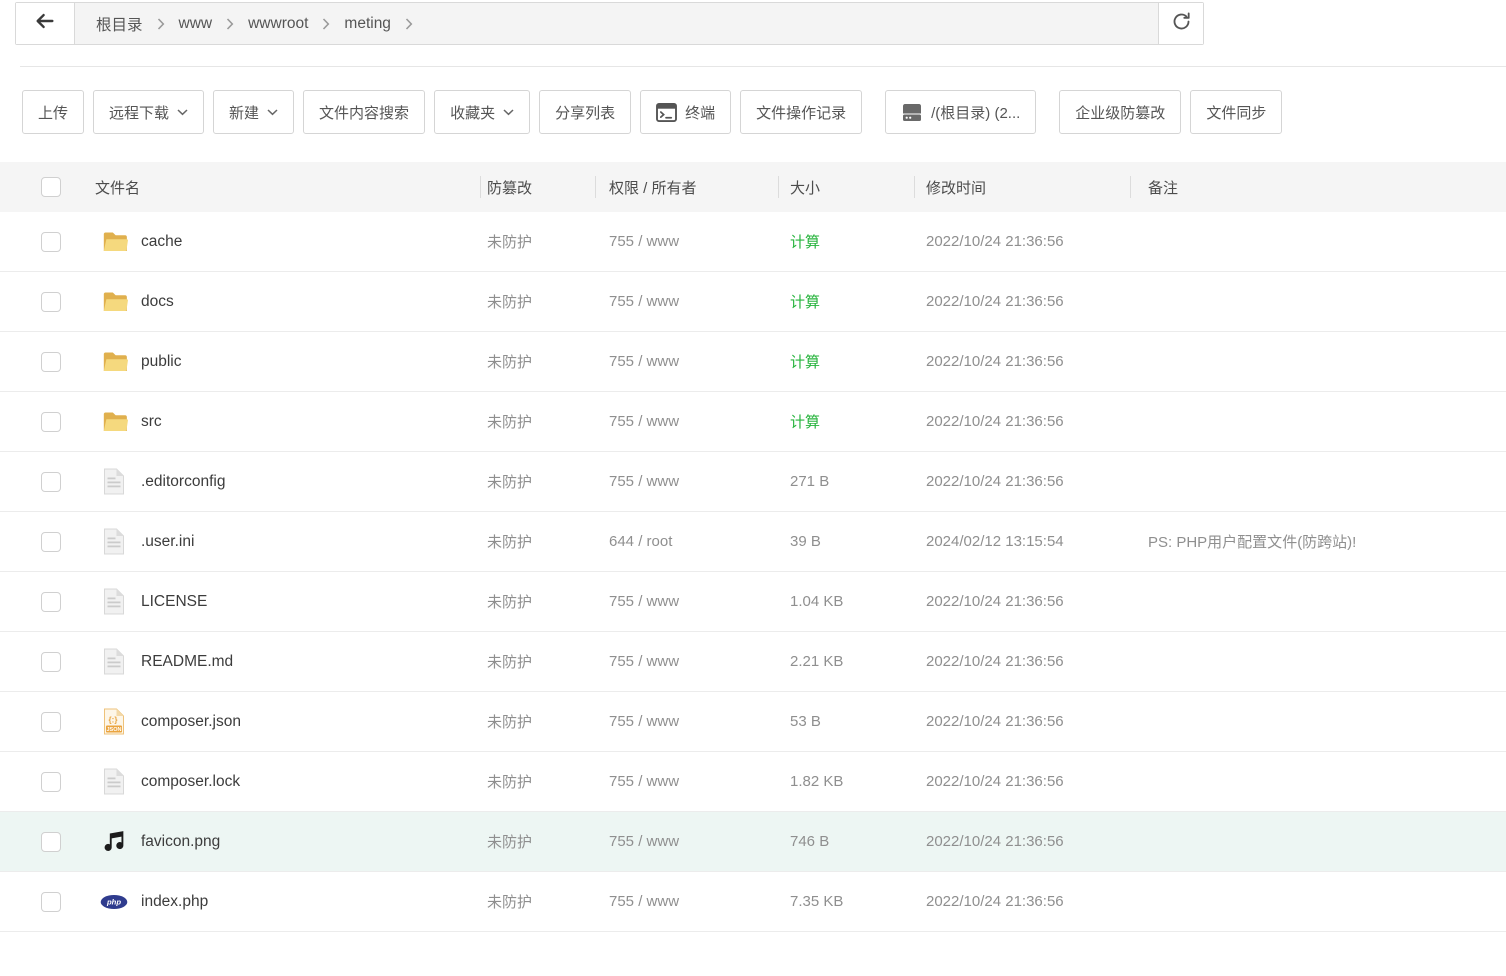 The height and width of the screenshot is (976, 1506). What do you see at coordinates (161, 361) in the screenshot?
I see `file-name: public` at bounding box center [161, 361].